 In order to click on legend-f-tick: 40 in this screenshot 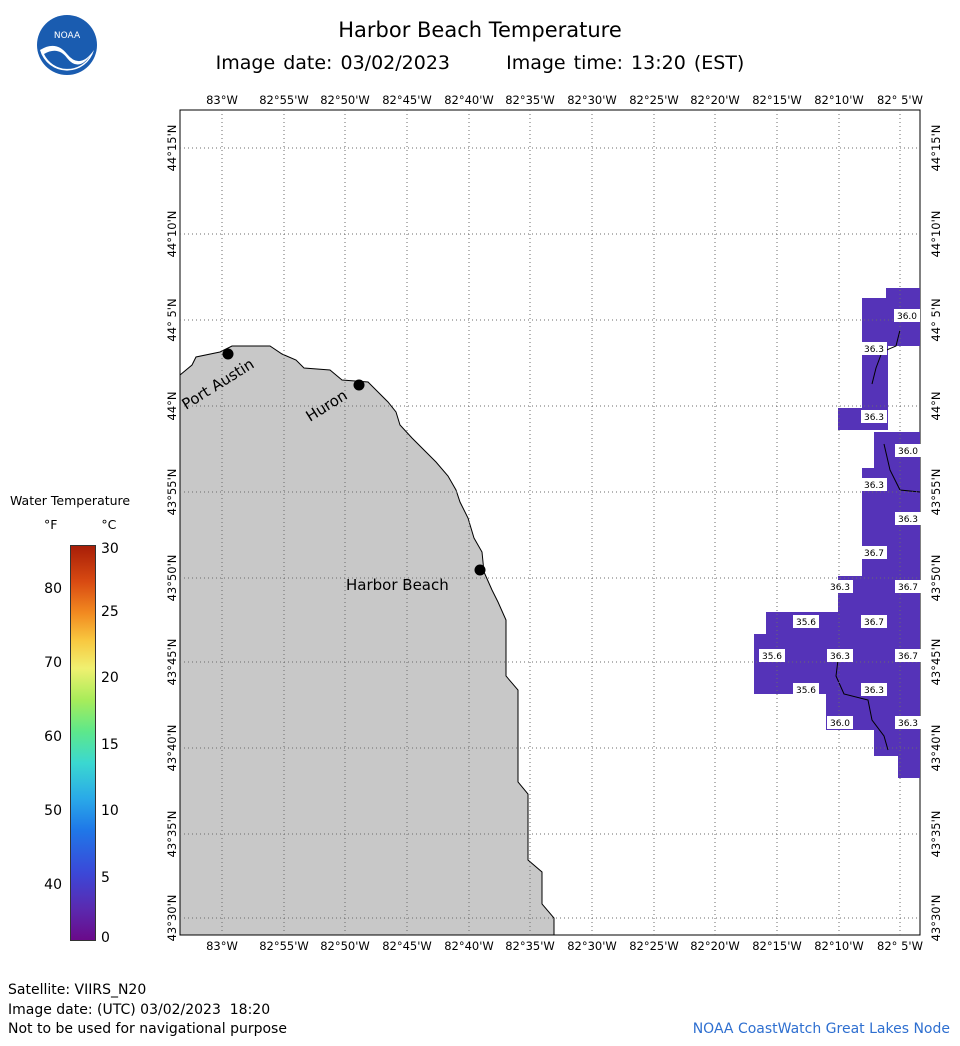, I will do `click(53, 885)`.